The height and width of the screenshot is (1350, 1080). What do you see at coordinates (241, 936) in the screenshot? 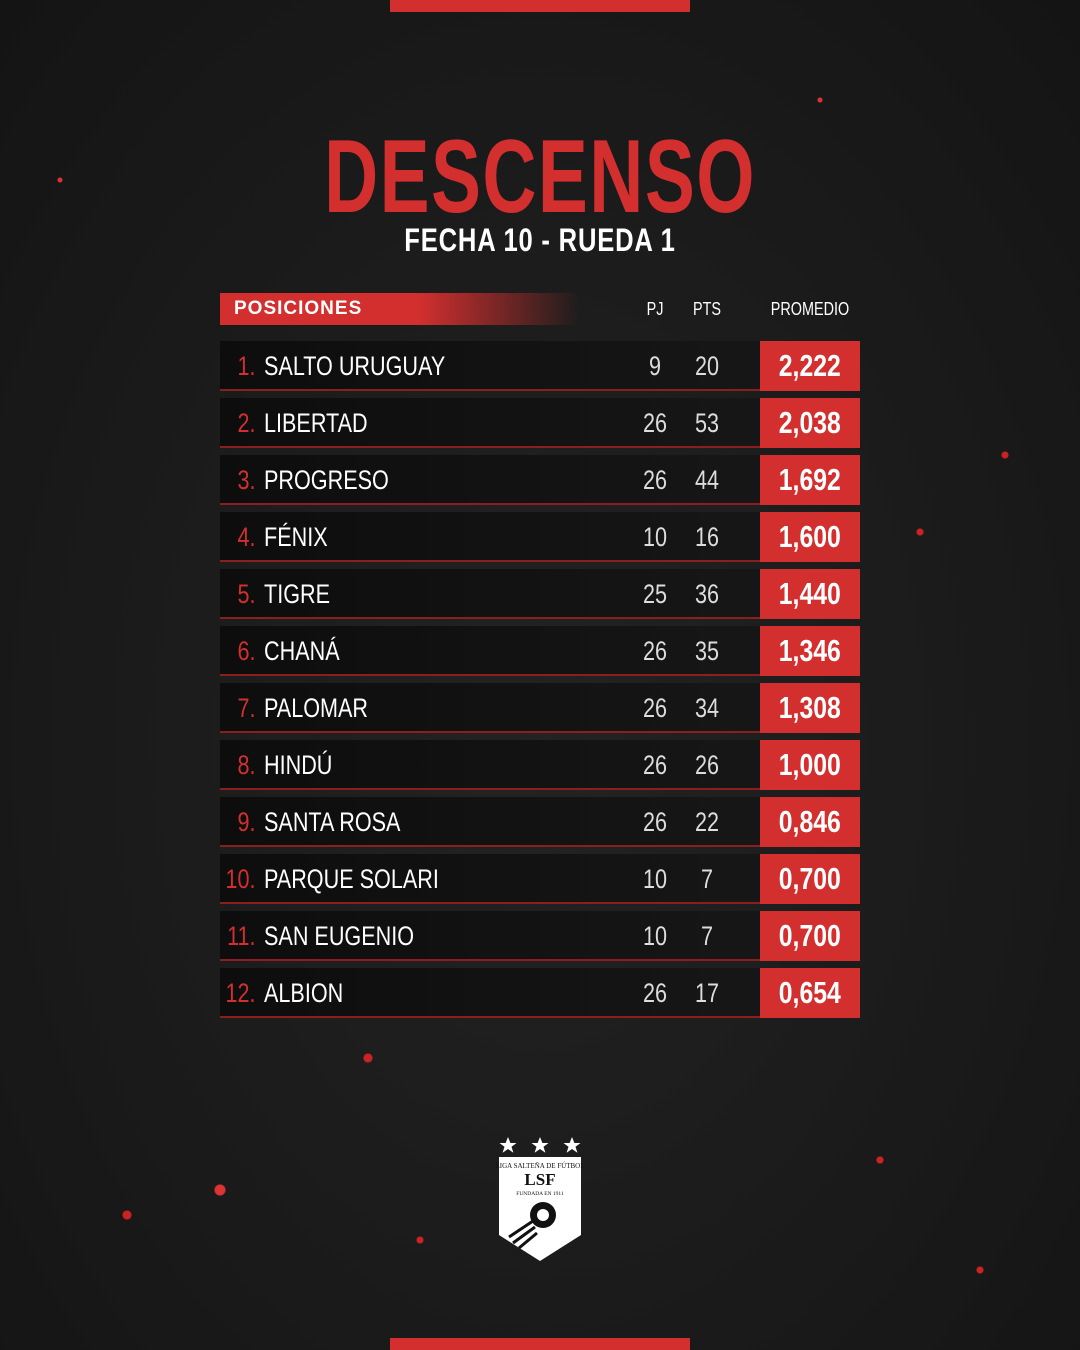
I see `position: 11.` at bounding box center [241, 936].